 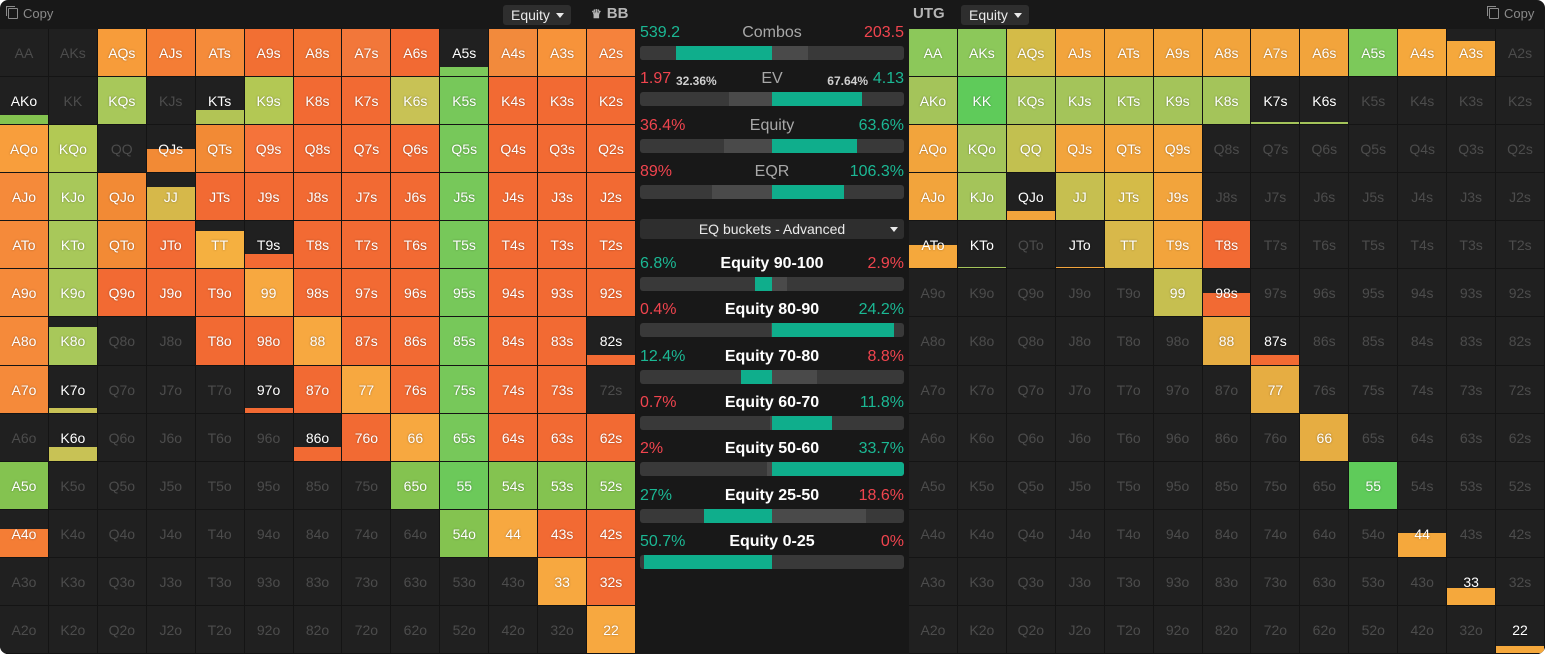 I want to click on right-hand-cell: J5s, so click(x=1374, y=197).